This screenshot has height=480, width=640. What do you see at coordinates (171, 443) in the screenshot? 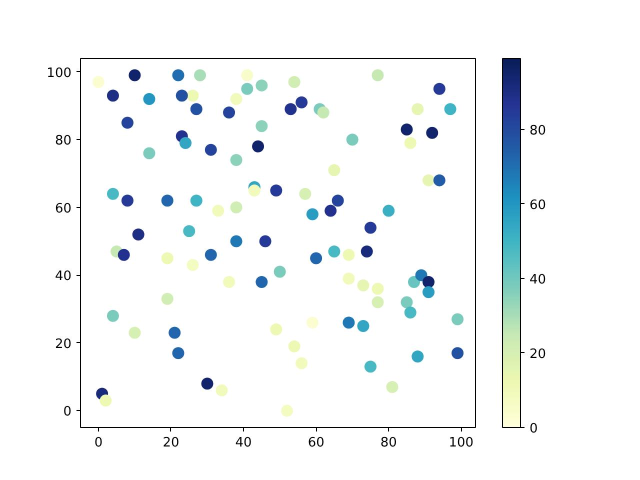
I see `x-tick-label: 20` at bounding box center [171, 443].